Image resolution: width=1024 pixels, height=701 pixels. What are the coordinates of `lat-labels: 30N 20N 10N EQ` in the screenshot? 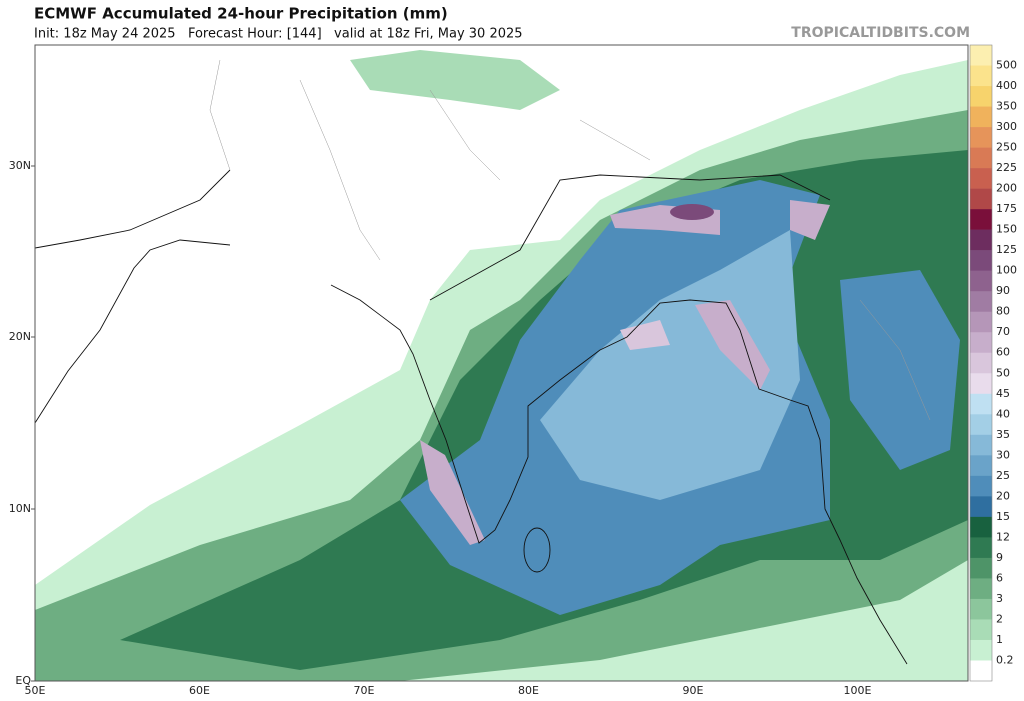 It's located at (22, 423).